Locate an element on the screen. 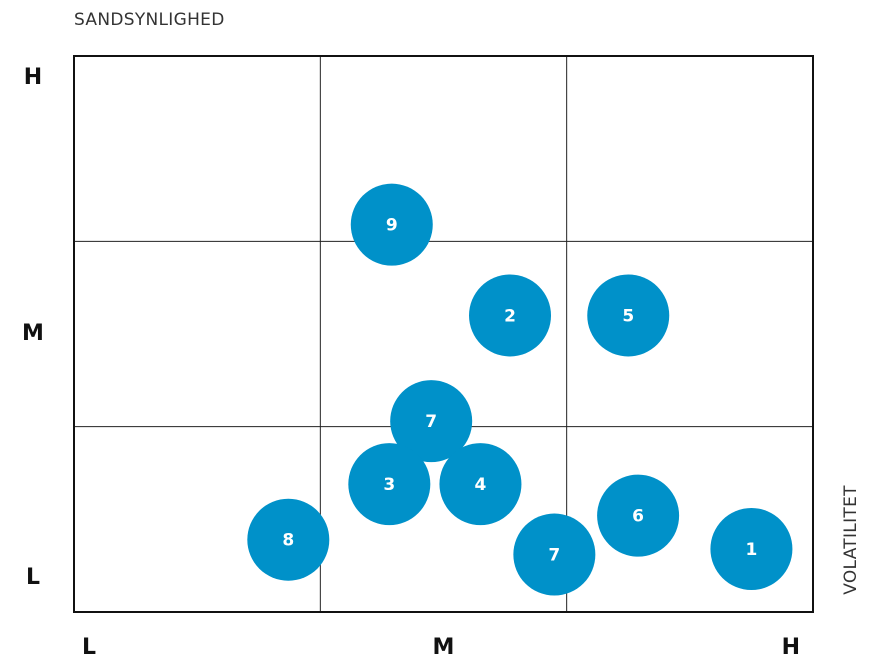 The width and height of the screenshot is (871, 662). bubble-label: 1 is located at coordinates (751, 550).